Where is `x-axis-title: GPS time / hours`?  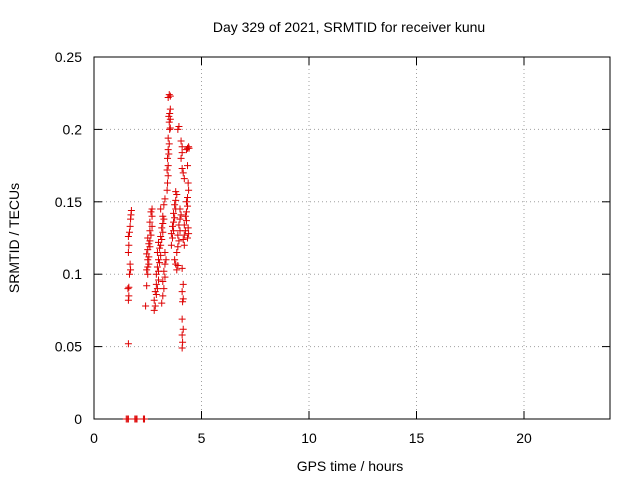 x-axis-title: GPS time / hours is located at coordinates (350, 466).